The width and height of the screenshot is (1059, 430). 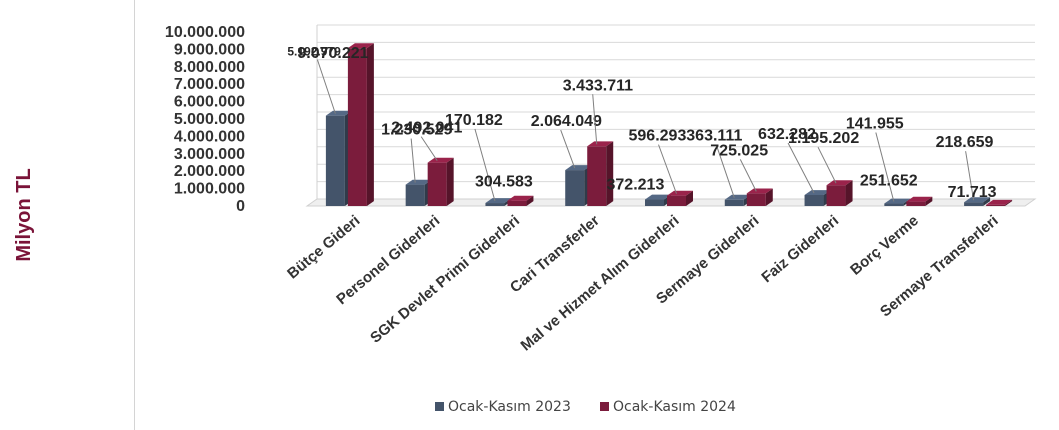 What do you see at coordinates (209, 102) in the screenshot?
I see `y-tick-label: 6.000.000` at bounding box center [209, 102].